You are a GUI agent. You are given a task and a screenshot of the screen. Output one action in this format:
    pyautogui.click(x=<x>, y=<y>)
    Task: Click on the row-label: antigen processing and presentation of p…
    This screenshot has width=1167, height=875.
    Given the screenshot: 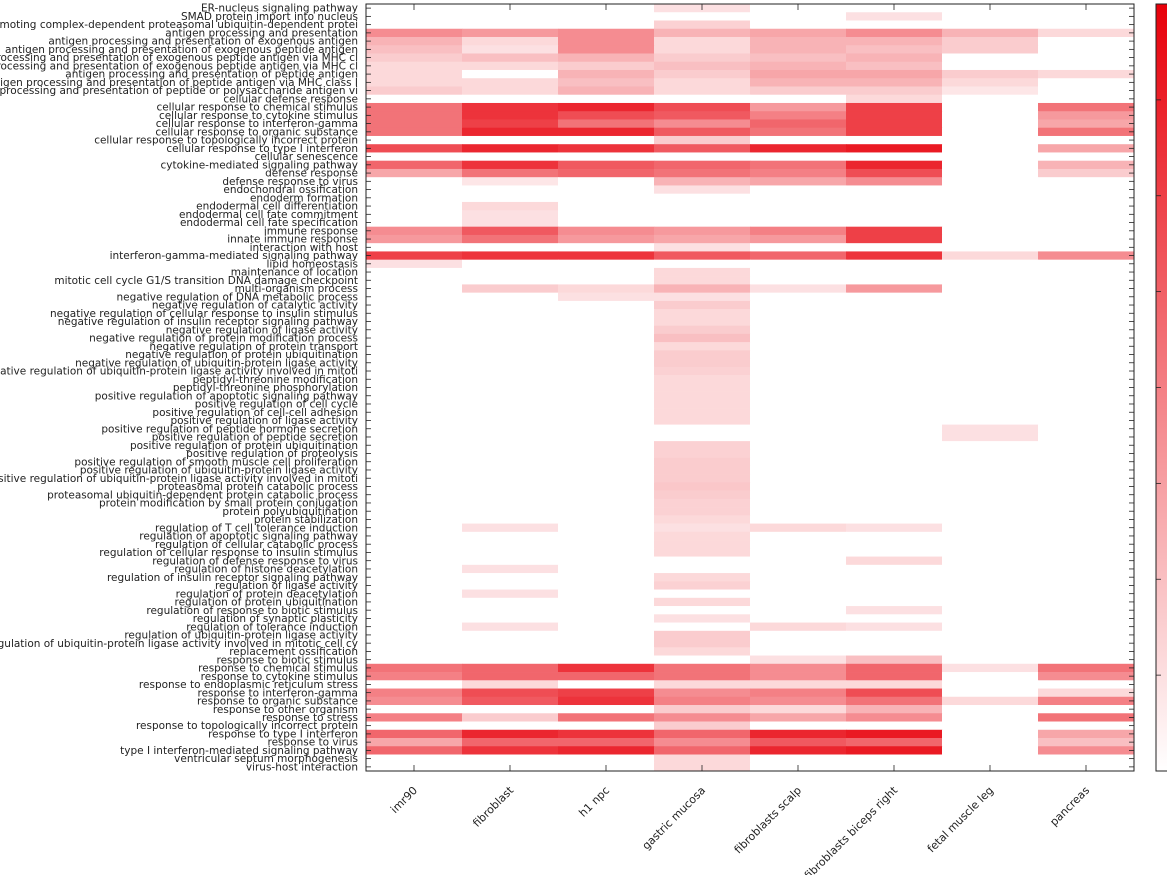 What is the action you would take?
    pyautogui.click(x=179, y=83)
    